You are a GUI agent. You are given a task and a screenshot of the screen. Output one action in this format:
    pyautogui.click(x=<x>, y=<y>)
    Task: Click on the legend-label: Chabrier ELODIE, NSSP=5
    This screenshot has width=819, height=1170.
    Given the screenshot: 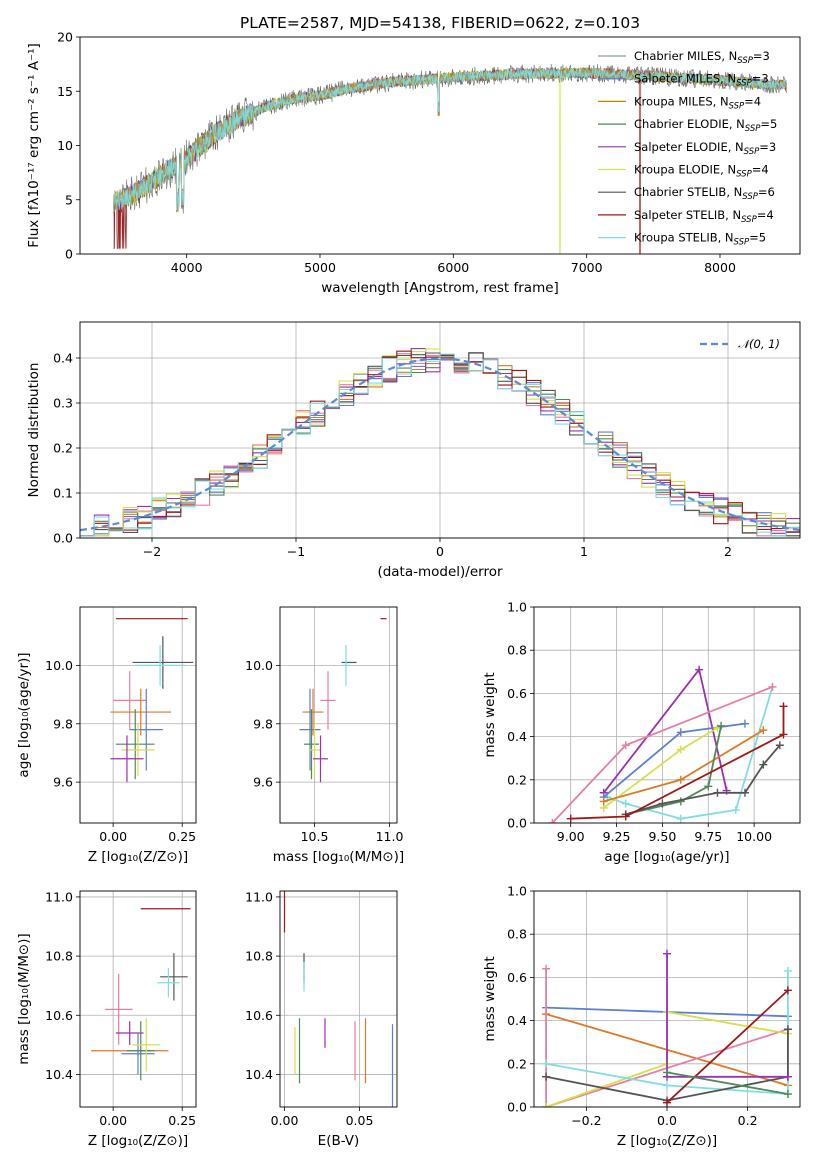 What is the action you would take?
    pyautogui.click(x=705, y=125)
    